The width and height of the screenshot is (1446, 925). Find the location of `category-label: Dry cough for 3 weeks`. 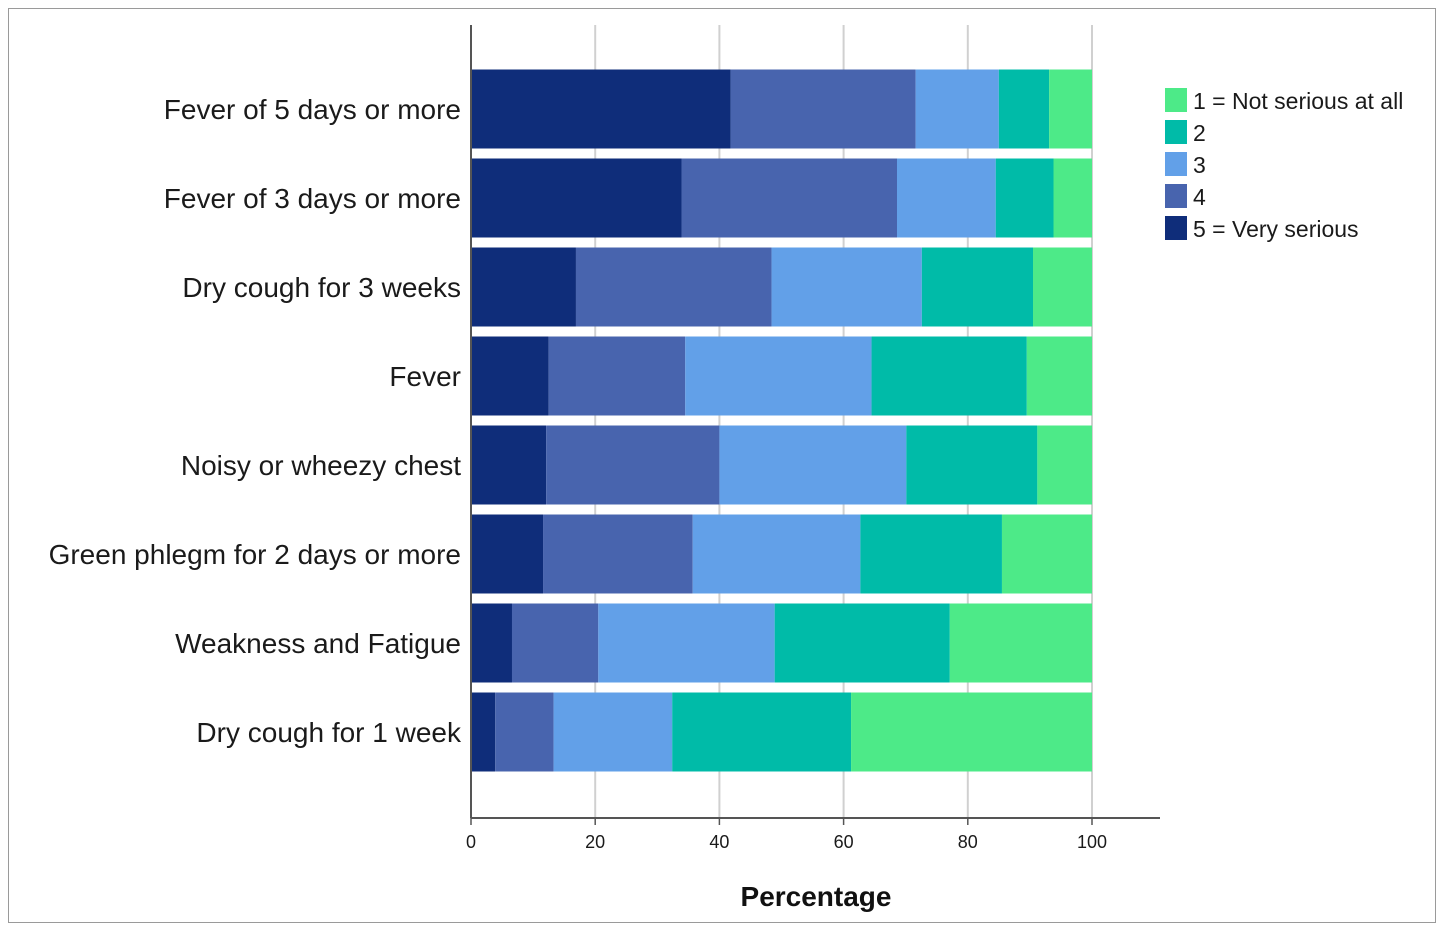

category-label: Dry cough for 3 weeks is located at coordinates (321, 287).